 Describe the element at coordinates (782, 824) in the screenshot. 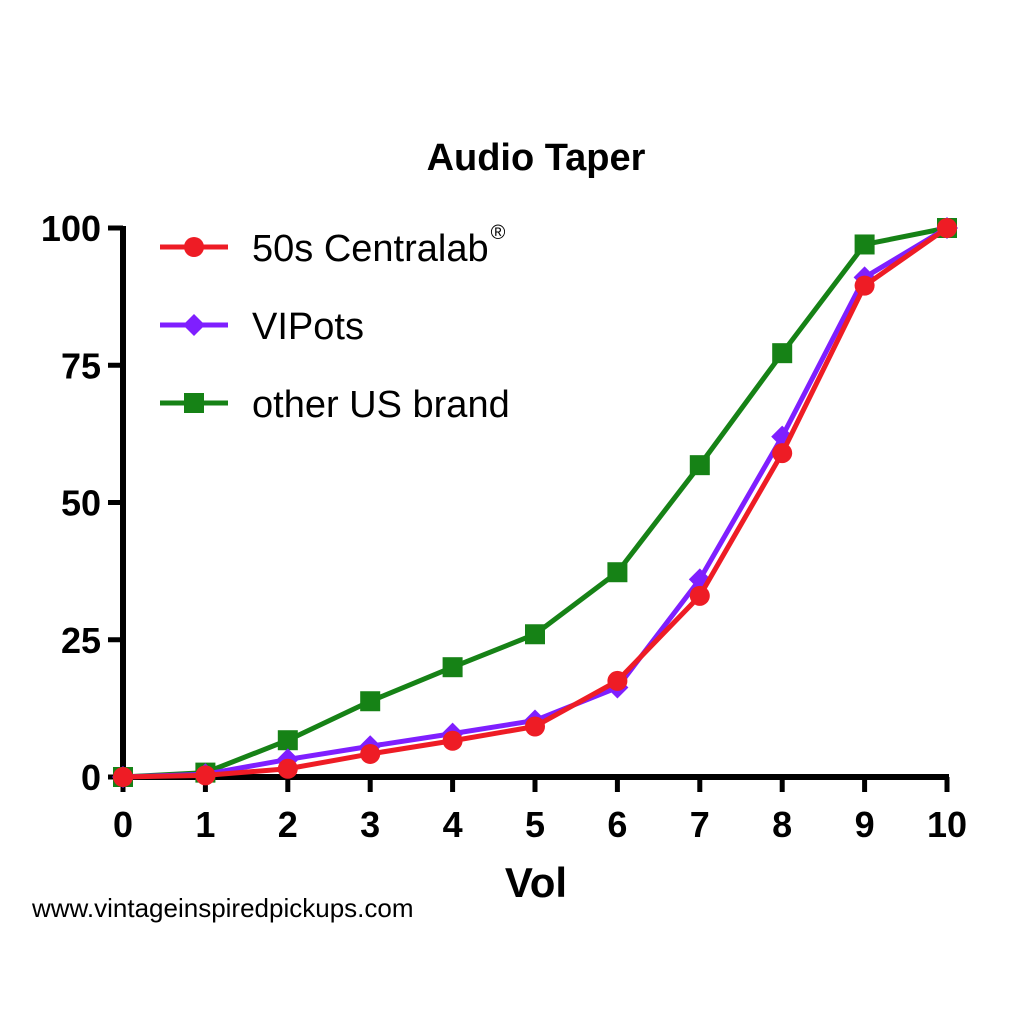

I see `x-tick-label: 8` at that location.